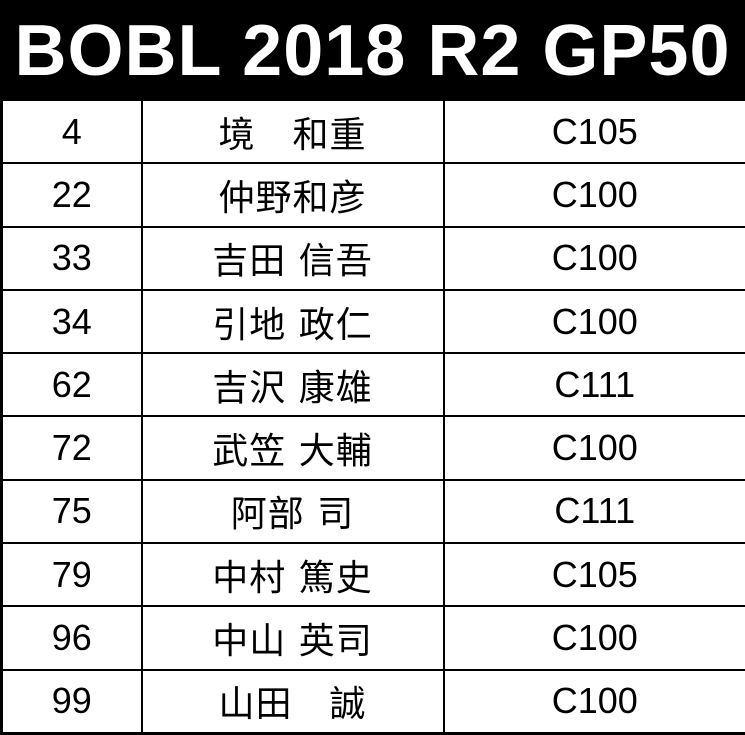 The width and height of the screenshot is (745, 735). I want to click on rider-name: 仲野和彦, so click(293, 194).